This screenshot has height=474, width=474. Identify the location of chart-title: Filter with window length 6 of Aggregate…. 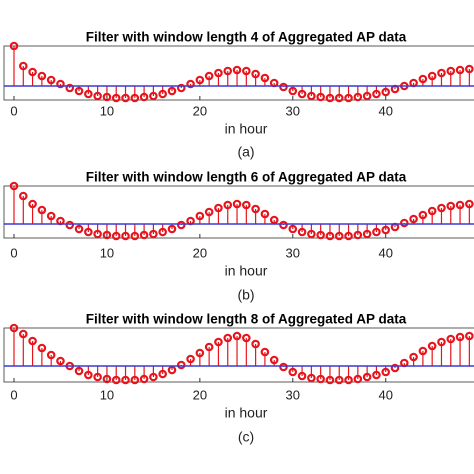
(246, 177).